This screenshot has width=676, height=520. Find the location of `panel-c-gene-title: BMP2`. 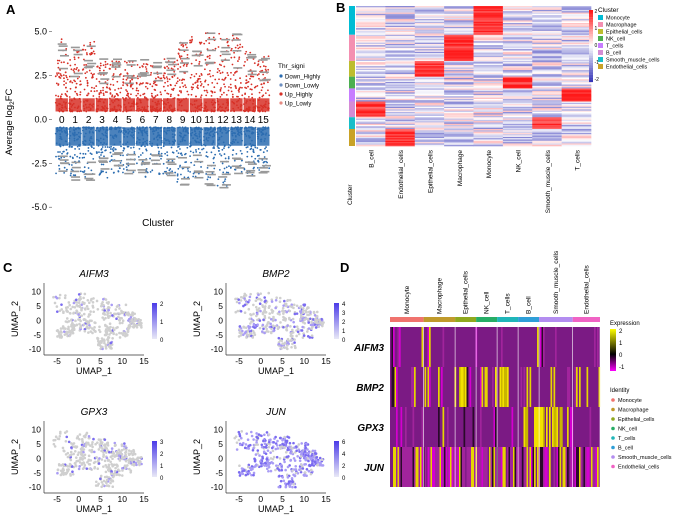

panel-c-gene-title: BMP2 is located at coordinates (276, 274).